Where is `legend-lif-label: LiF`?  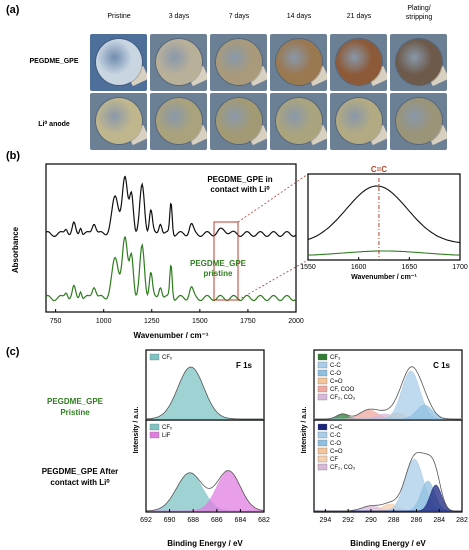 legend-lif-label: LiF is located at coordinates (166, 436).